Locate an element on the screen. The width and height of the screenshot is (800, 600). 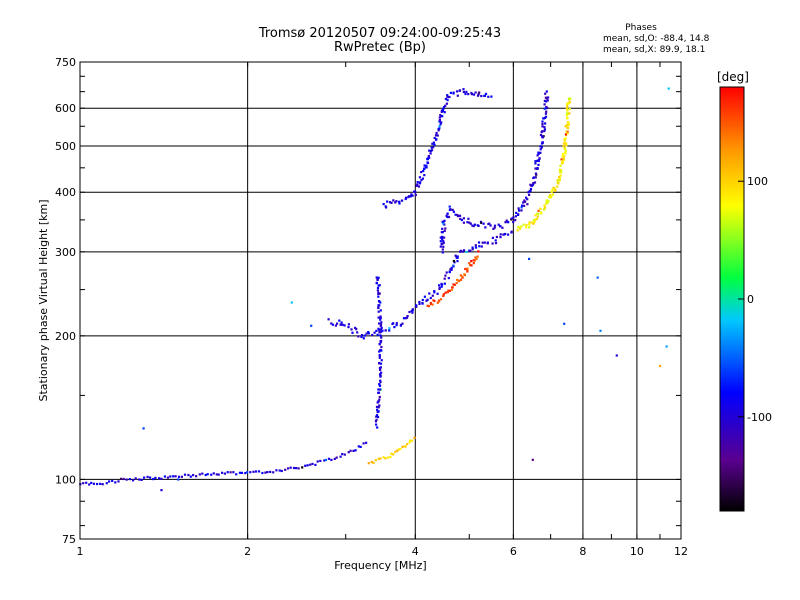
y-tick-label: 300 is located at coordinates (65, 252).